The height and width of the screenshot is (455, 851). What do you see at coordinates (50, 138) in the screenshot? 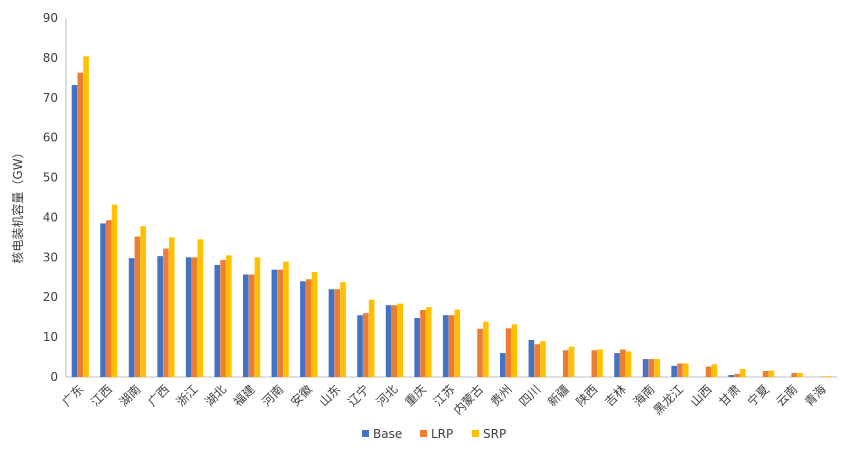
I see `y-tick-label: 60` at bounding box center [50, 138].